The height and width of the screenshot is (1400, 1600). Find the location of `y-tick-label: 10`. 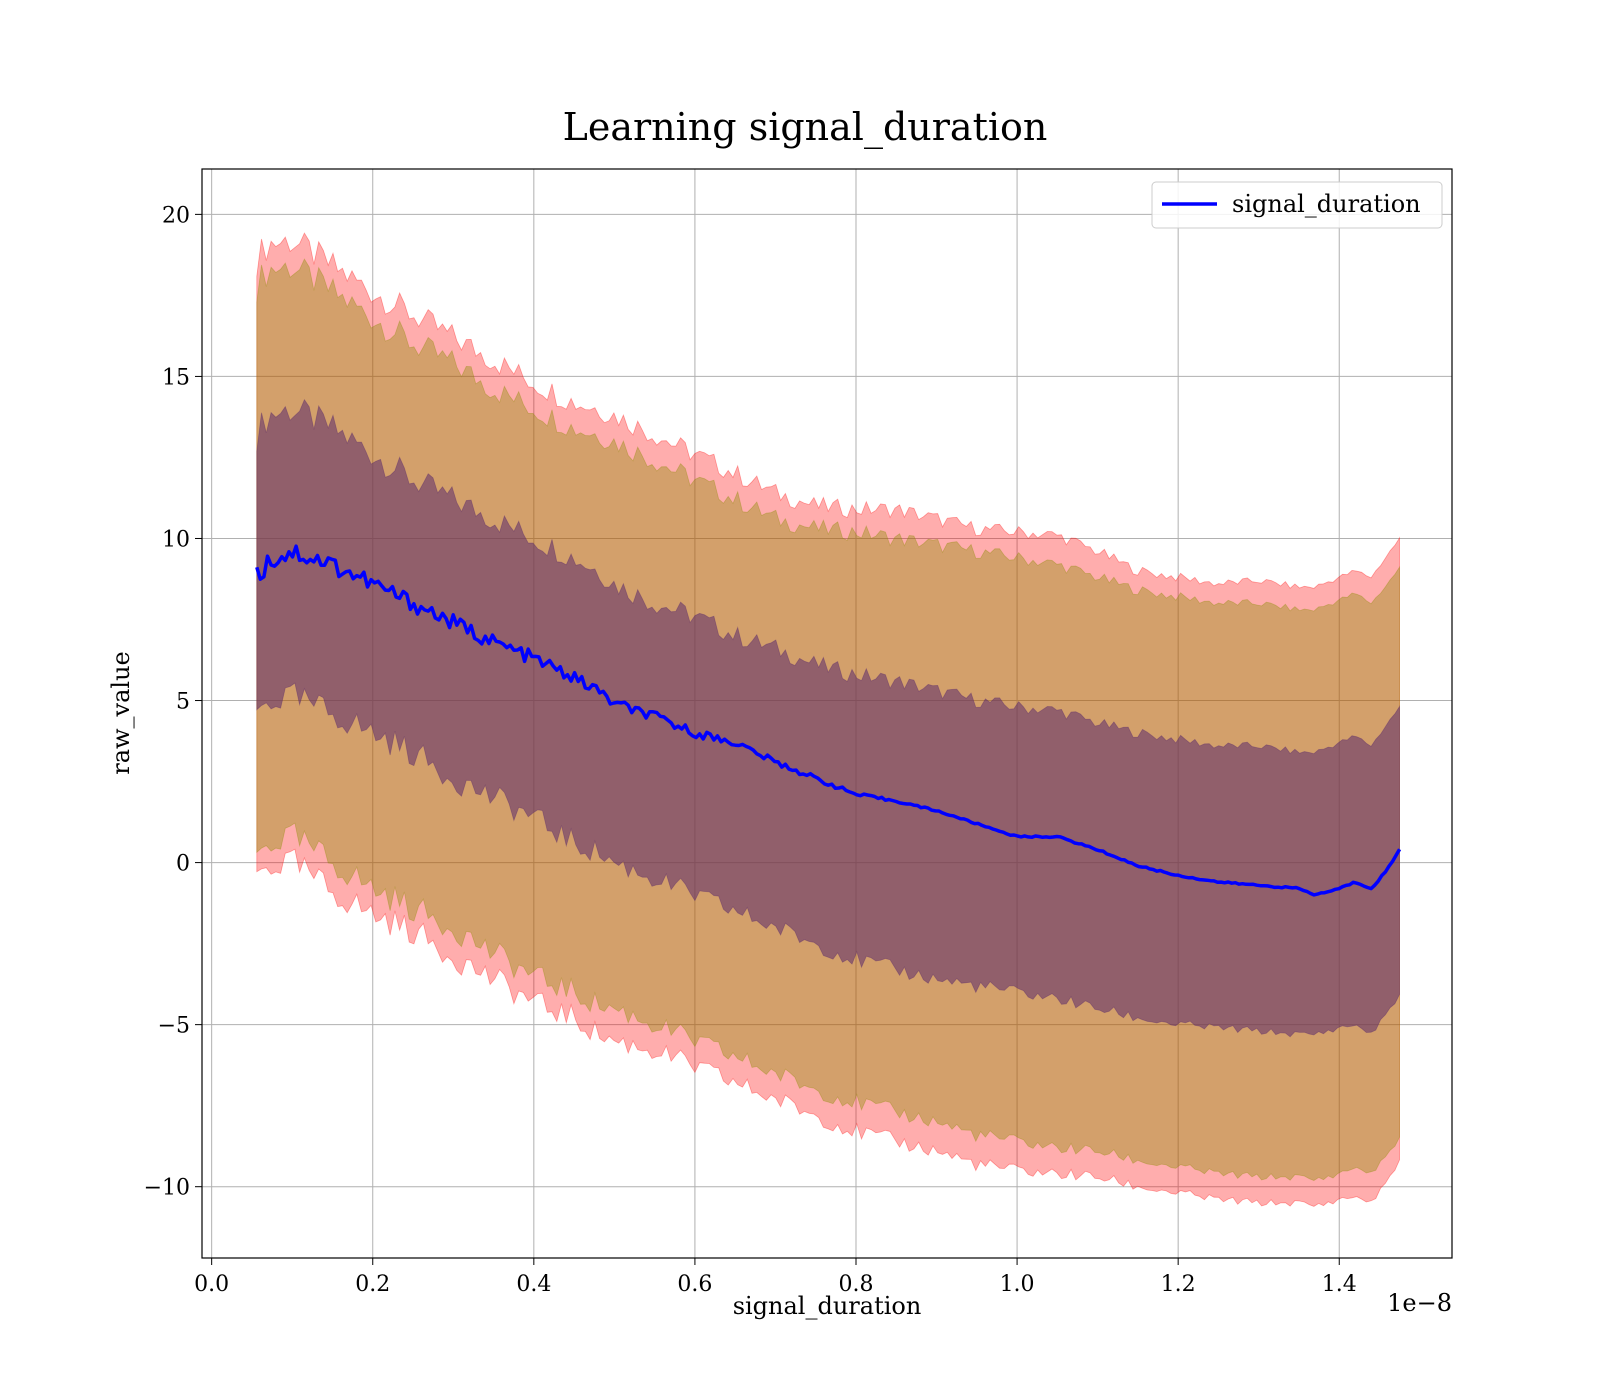

y-tick-label: 10 is located at coordinates (176, 539).